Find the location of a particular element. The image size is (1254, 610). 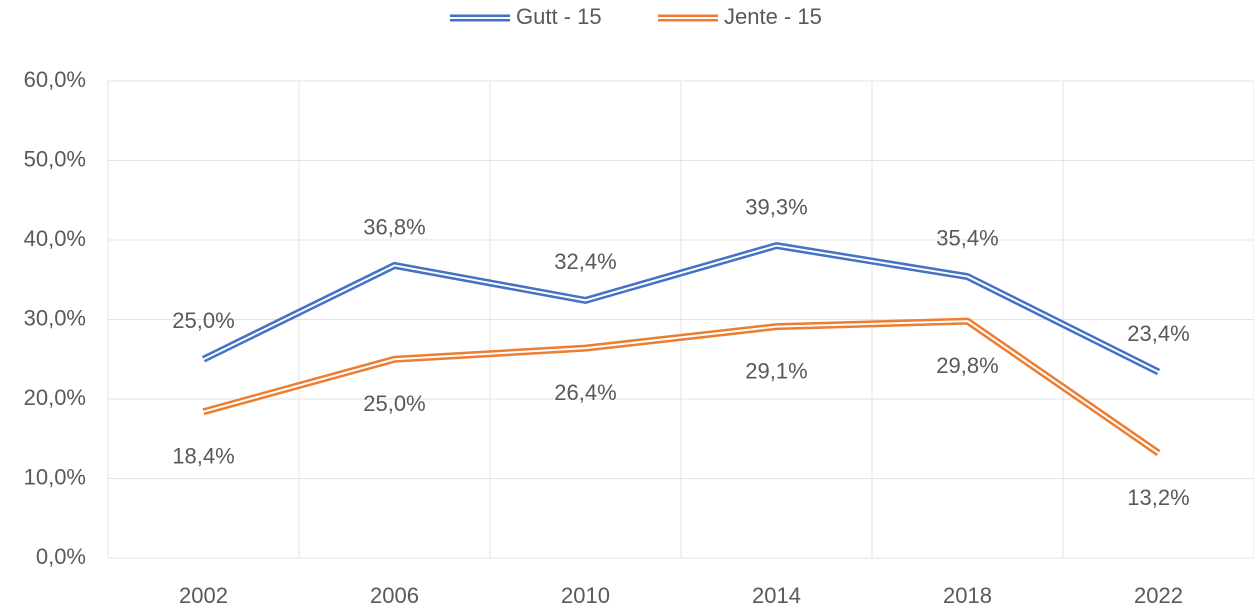

y-tick-label: 40,0% is located at coordinates (55, 238).